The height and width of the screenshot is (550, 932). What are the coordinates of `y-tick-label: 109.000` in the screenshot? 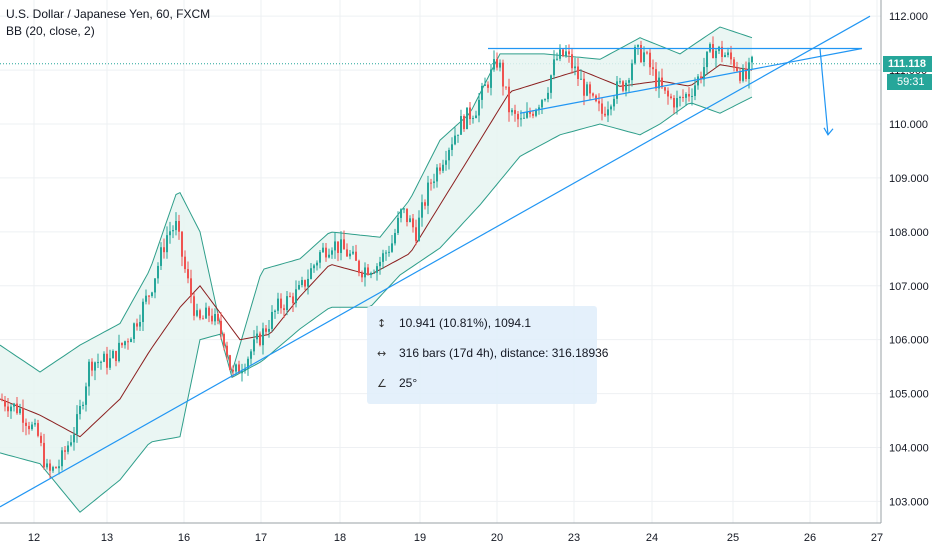 It's located at (909, 179).